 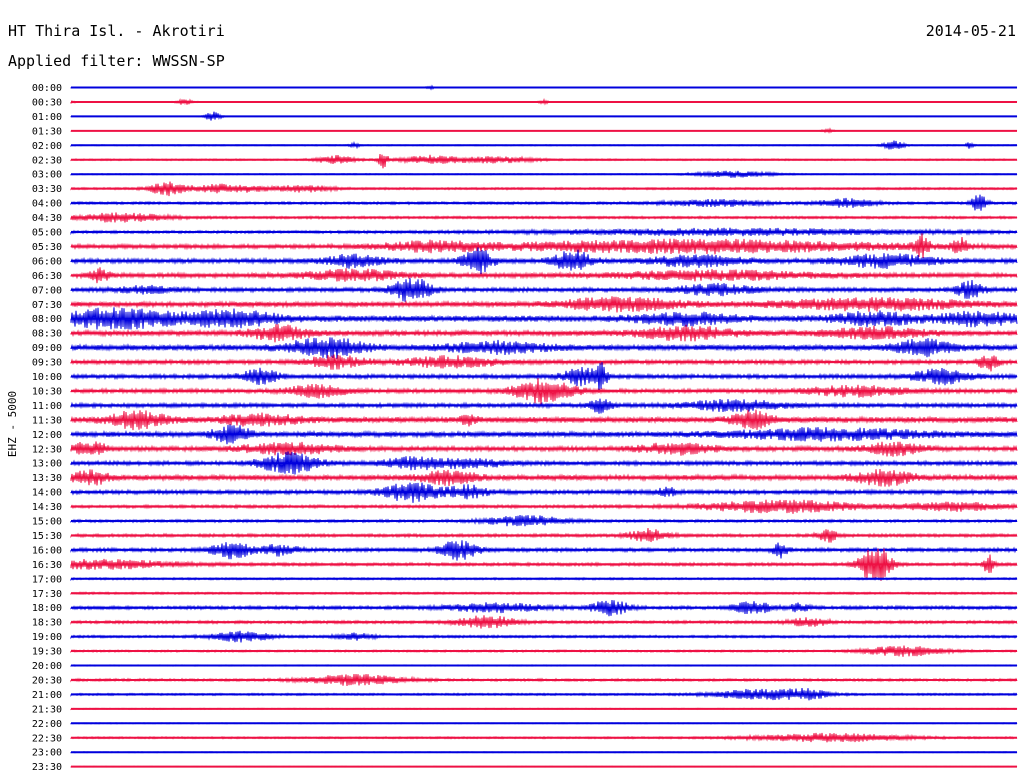 I want to click on time-tick-label: 13:30, so click(x=47, y=478).